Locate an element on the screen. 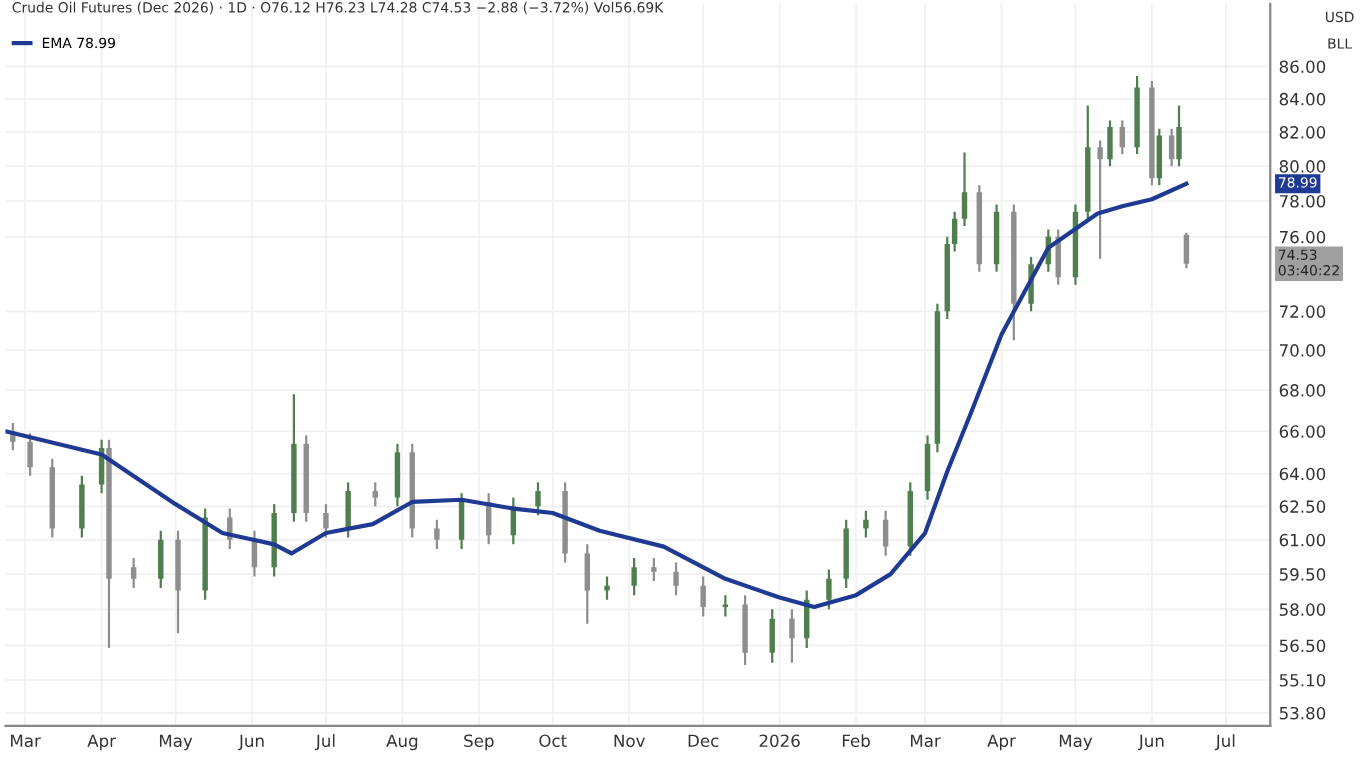 This screenshot has width=1360, height=760. y-tick-label: 62.50 is located at coordinates (1302, 506).